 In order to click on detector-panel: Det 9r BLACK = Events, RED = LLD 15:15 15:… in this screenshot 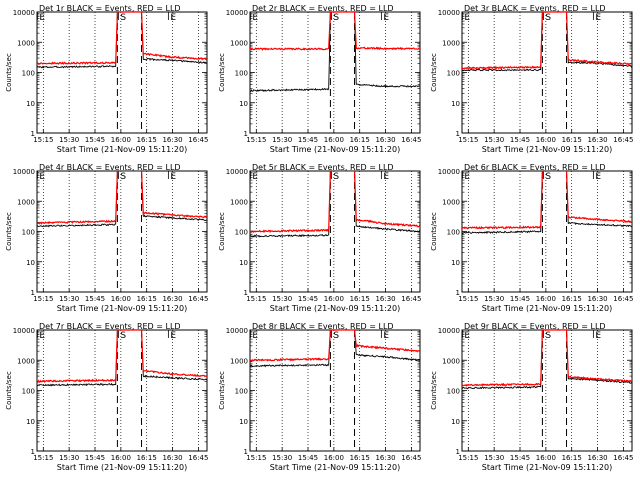, I will do `click(531, 397)`.